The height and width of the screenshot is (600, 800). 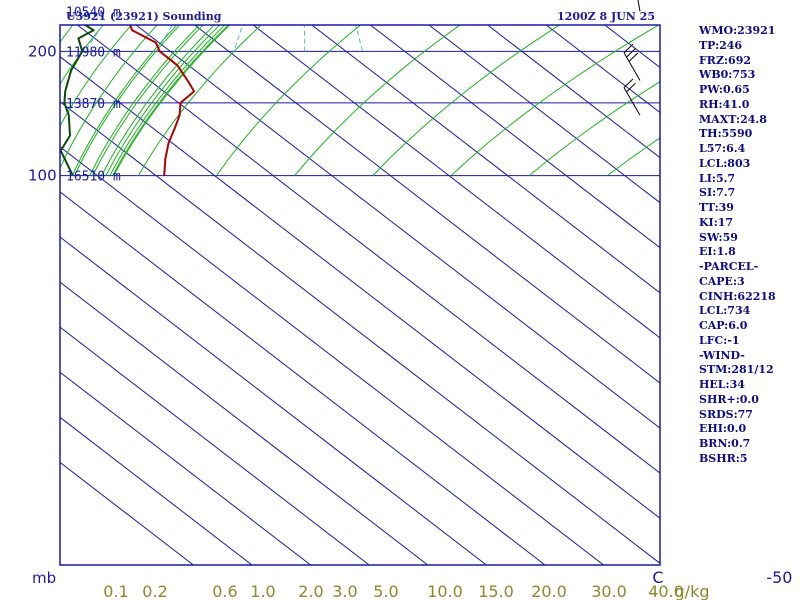 What do you see at coordinates (727, 75) in the screenshot?
I see `index-item: WB0:753` at bounding box center [727, 75].